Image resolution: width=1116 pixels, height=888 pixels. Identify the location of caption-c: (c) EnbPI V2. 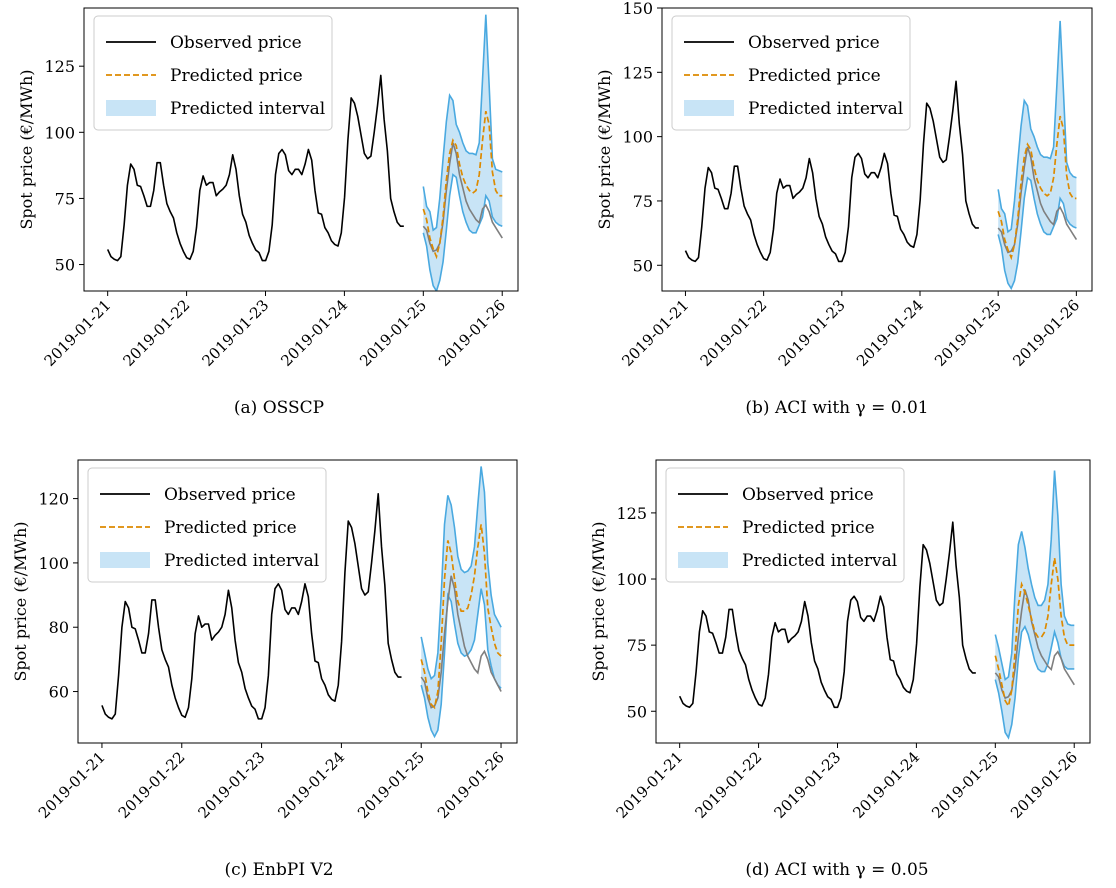
(279, 870).